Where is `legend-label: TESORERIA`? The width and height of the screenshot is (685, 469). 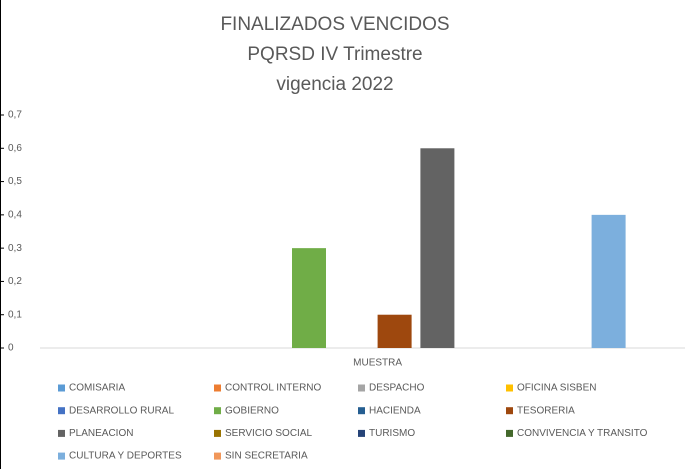
legend-label: TESORERIA is located at coordinates (546, 410).